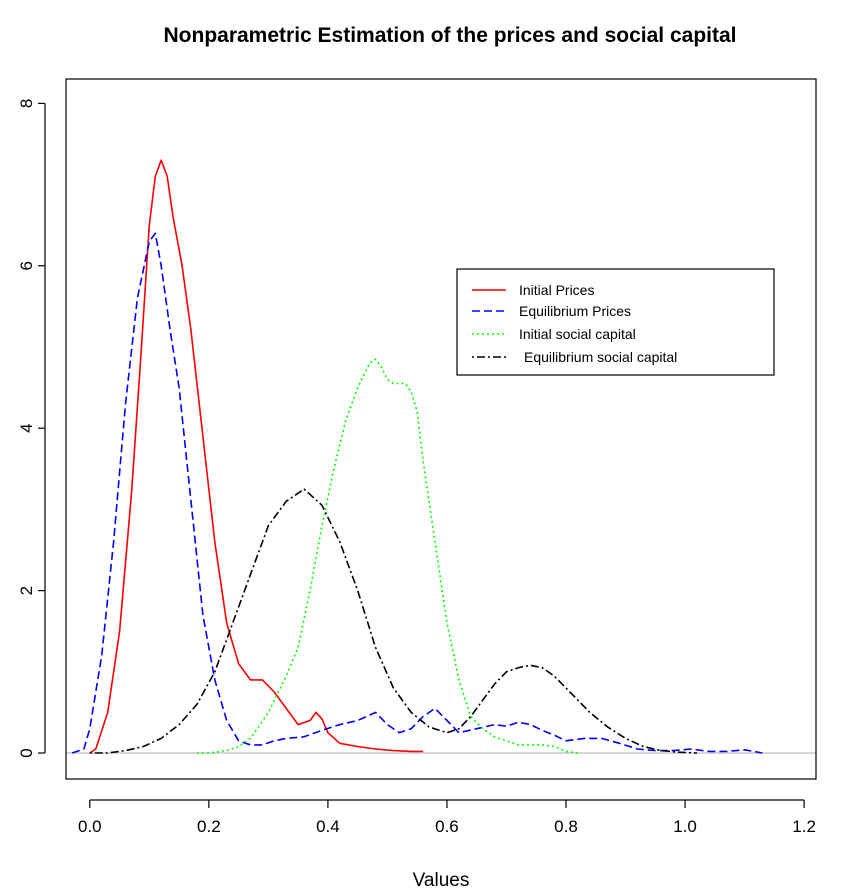  I want to click on legend-label-3: Initial social capital, so click(577, 334).